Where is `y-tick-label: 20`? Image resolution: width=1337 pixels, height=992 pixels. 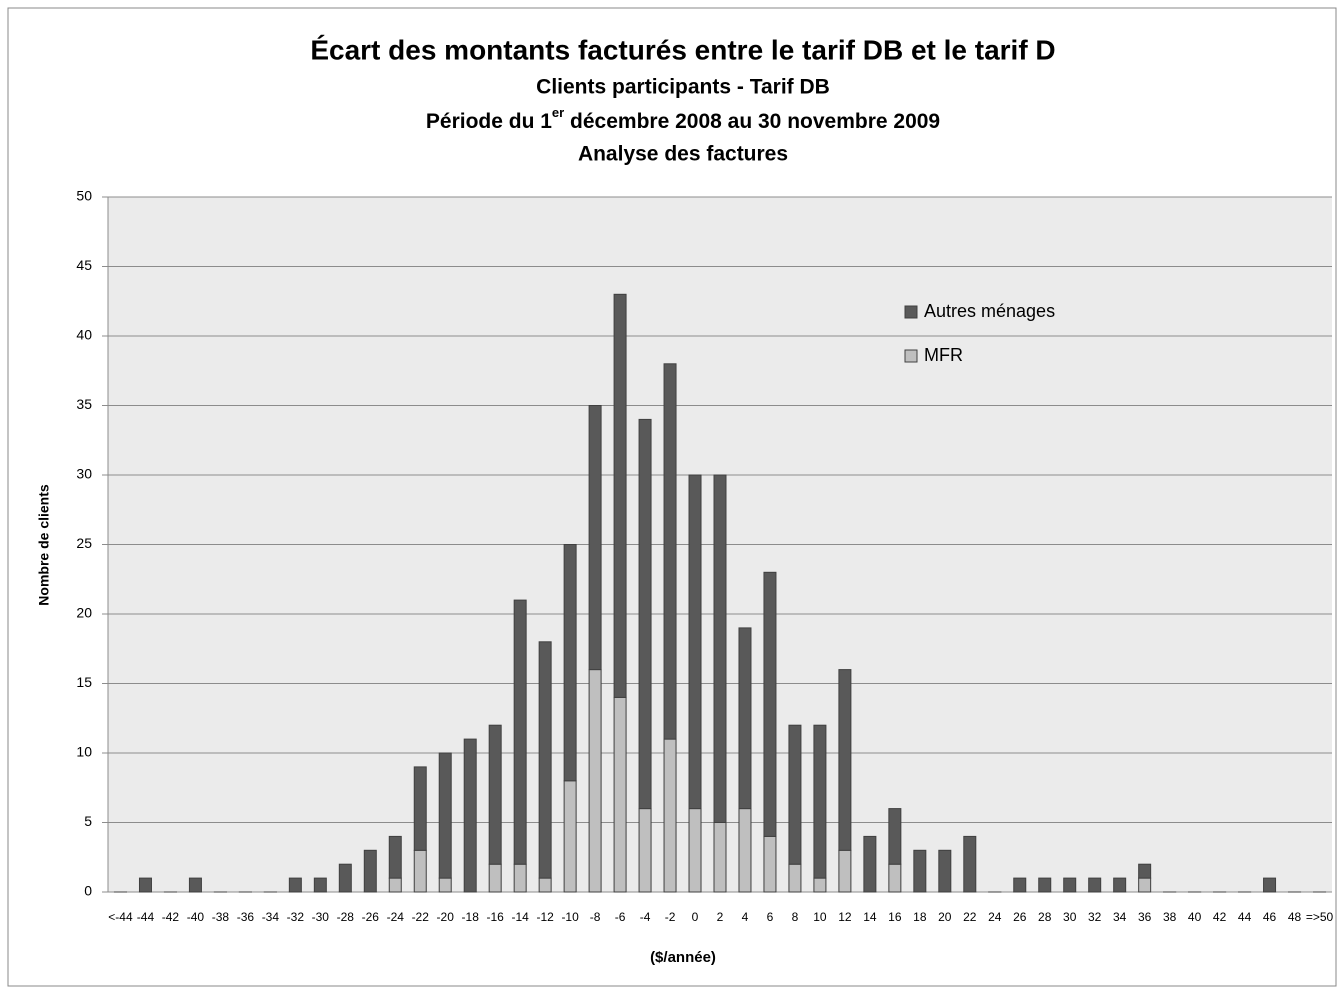
y-tick-label: 20 is located at coordinates (84, 613).